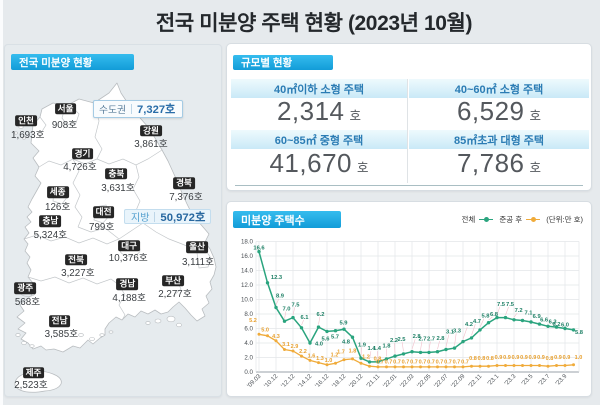 This screenshot has width=600, height=405. I want to click on svg-text: '10.12, so click(271, 381).